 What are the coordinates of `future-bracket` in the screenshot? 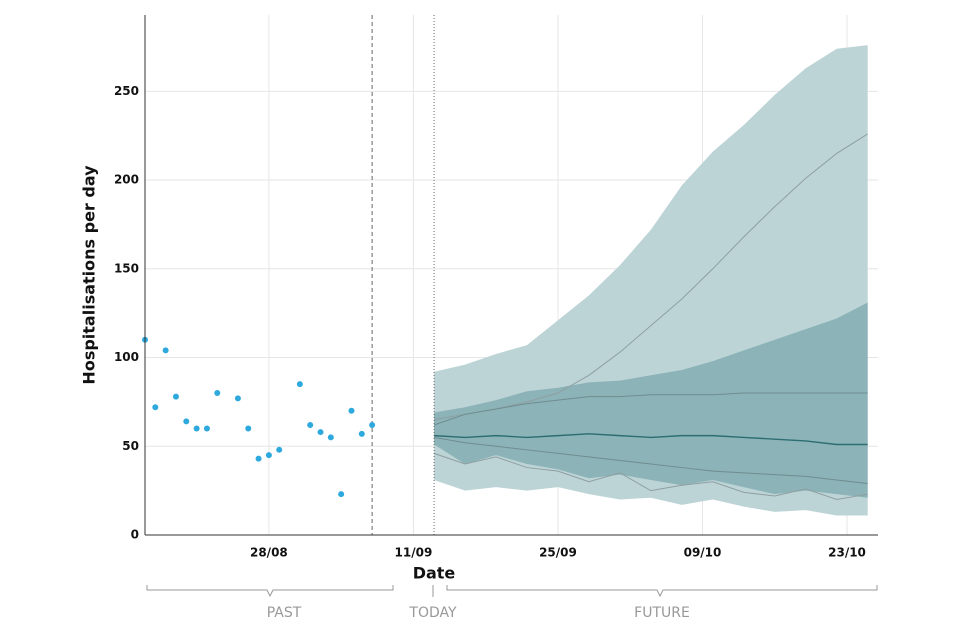 It's located at (662, 591).